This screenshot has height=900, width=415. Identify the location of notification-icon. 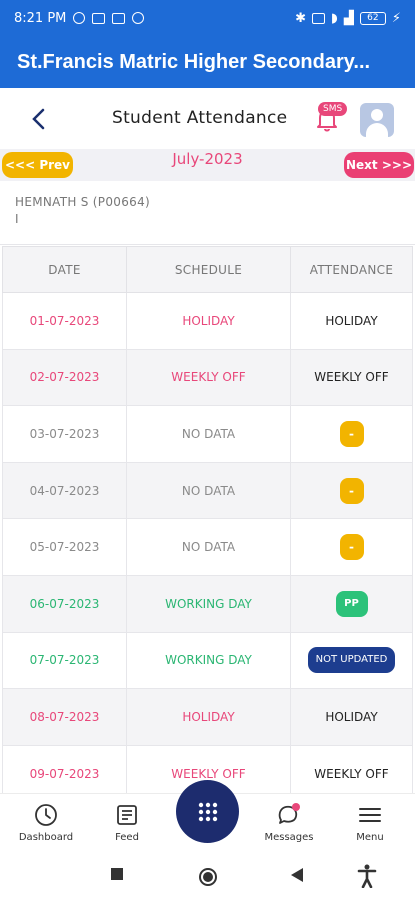
(119, 18).